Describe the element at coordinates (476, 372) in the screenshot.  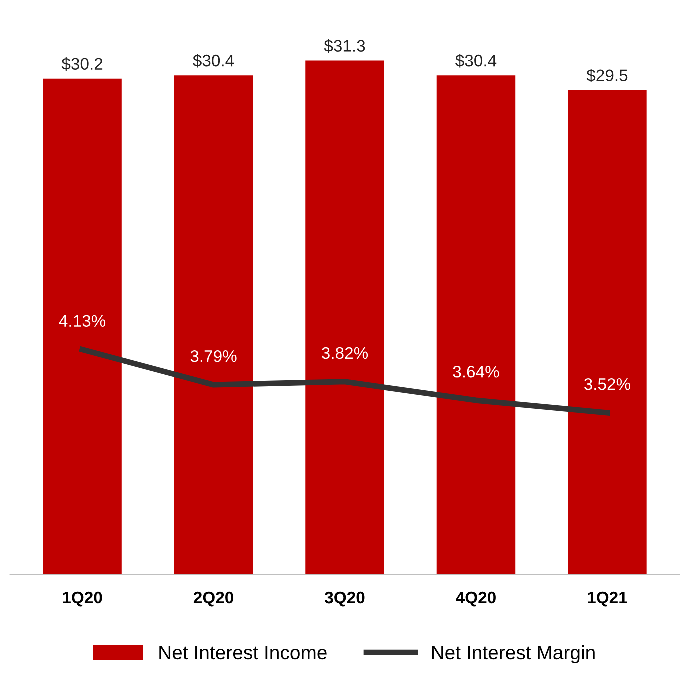
I see `data-label: 3.64%` at that location.